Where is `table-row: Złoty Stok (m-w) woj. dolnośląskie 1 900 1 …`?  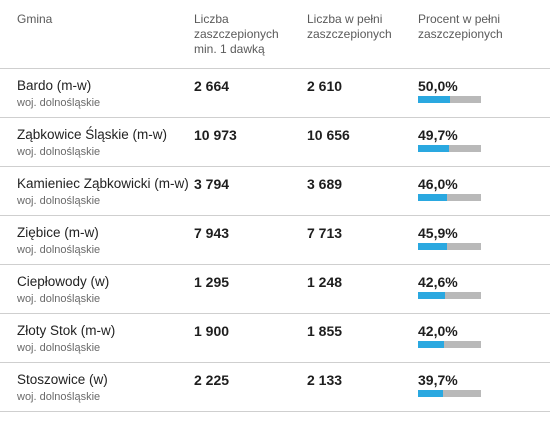
table-row: Złoty Stok (m-w) woj. dolnośląskie 1 900 1 … is located at coordinates (275, 338).